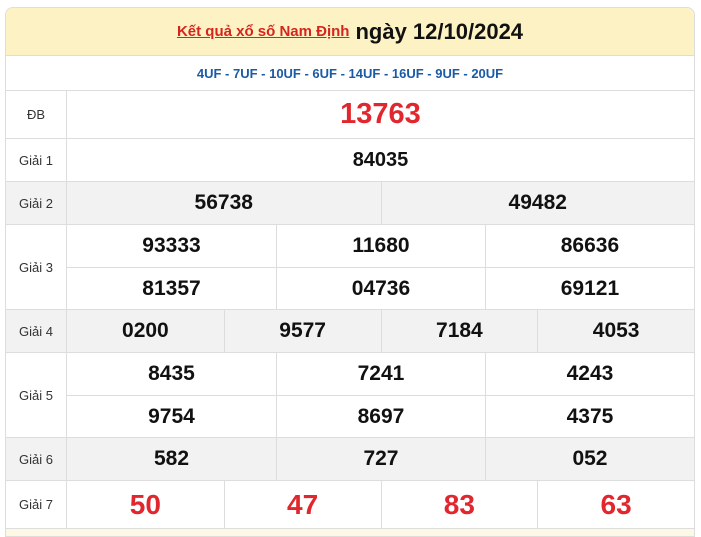  Describe the element at coordinates (537, 203) in the screenshot. I see `prize-number: 49482` at that location.